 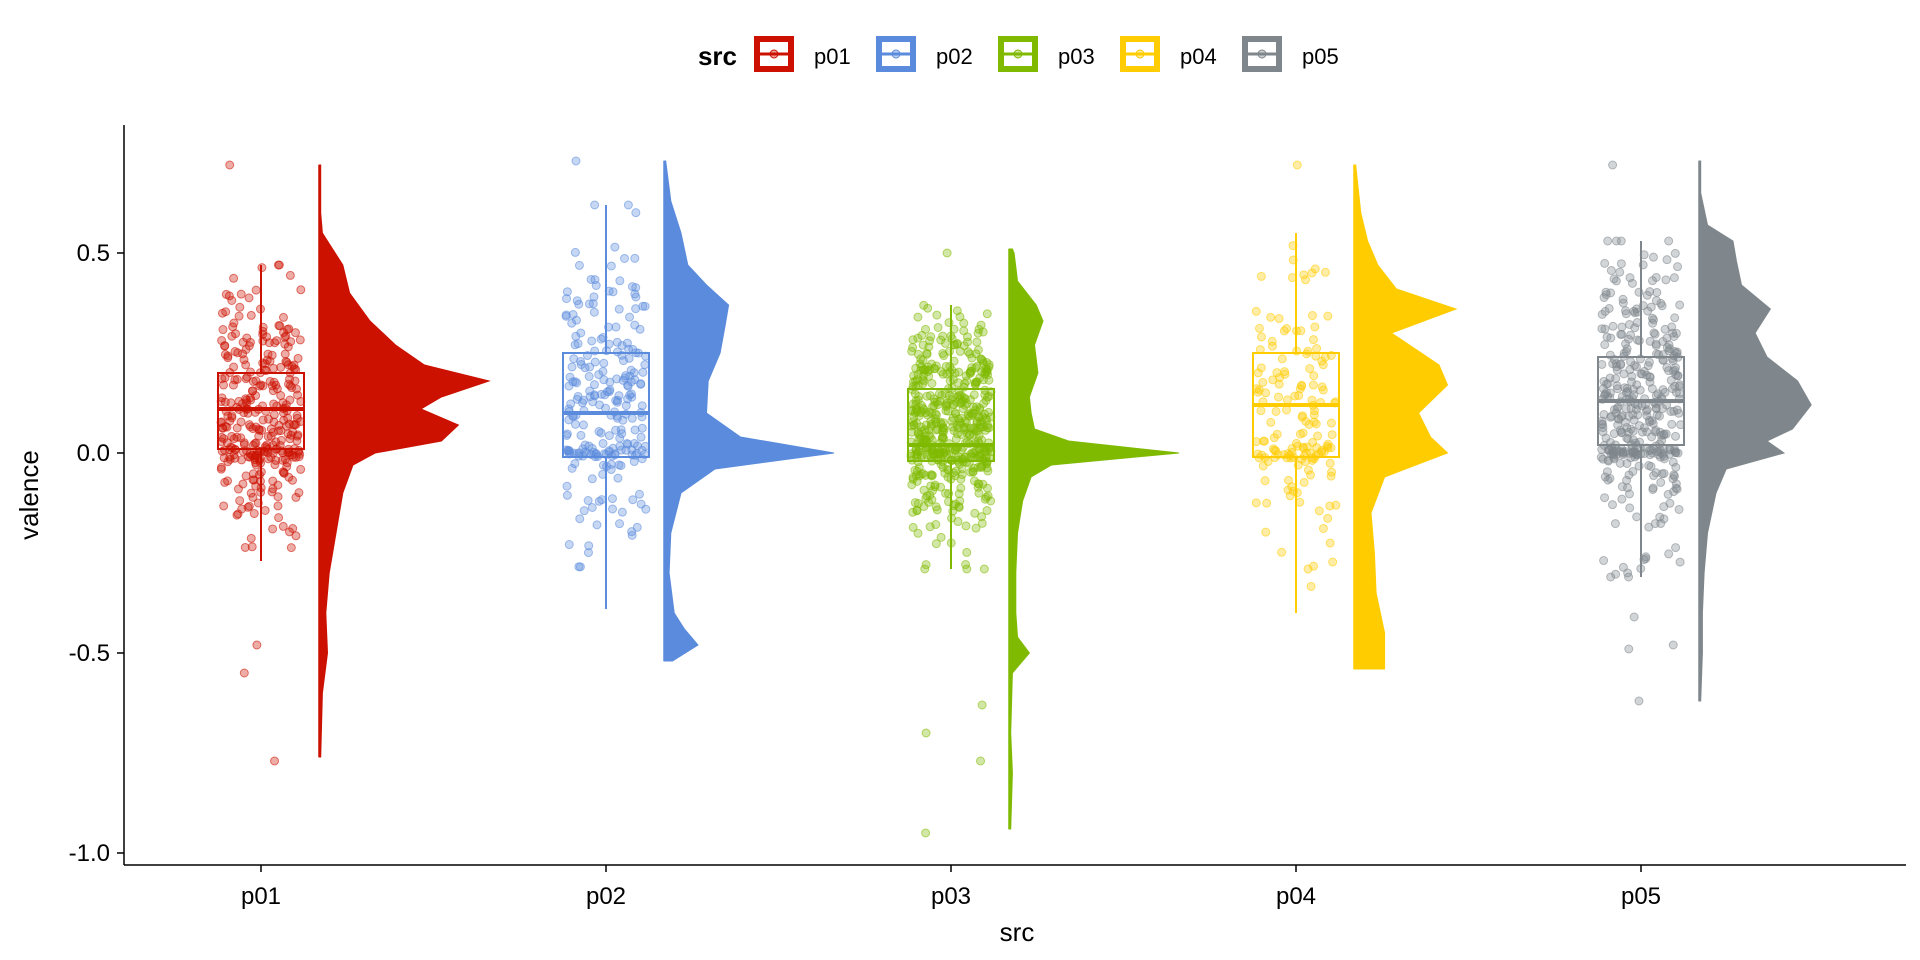 I want to click on series-p01, so click(x=353, y=463).